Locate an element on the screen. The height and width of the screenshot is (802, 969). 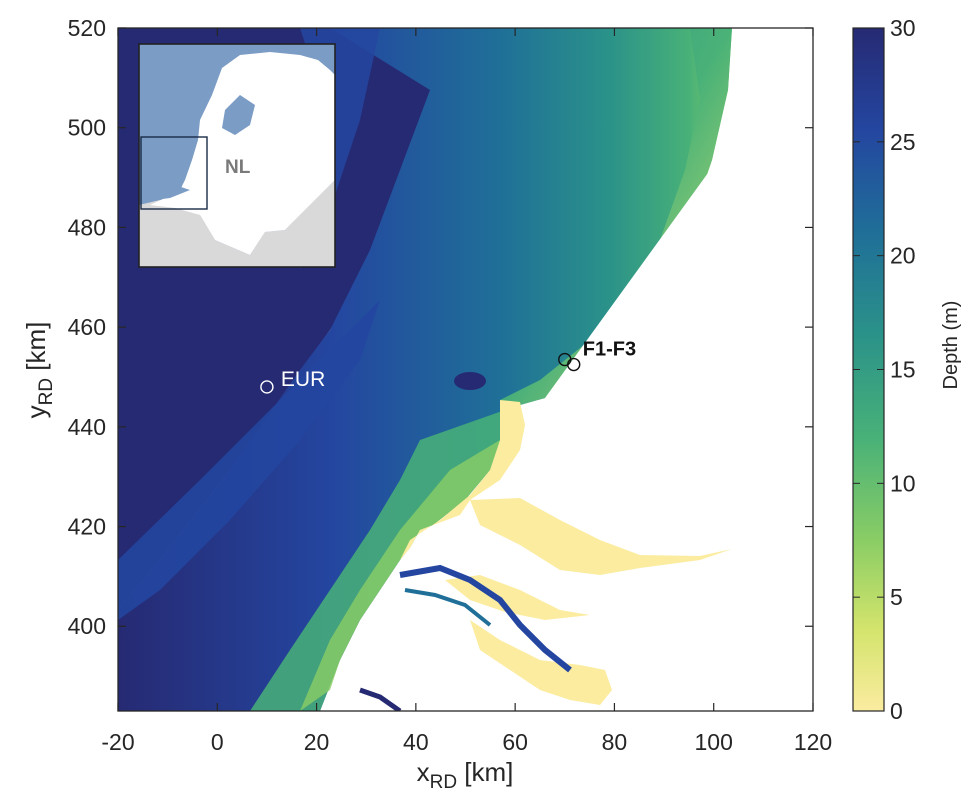
x-tick-label: 100 is located at coordinates (714, 742).